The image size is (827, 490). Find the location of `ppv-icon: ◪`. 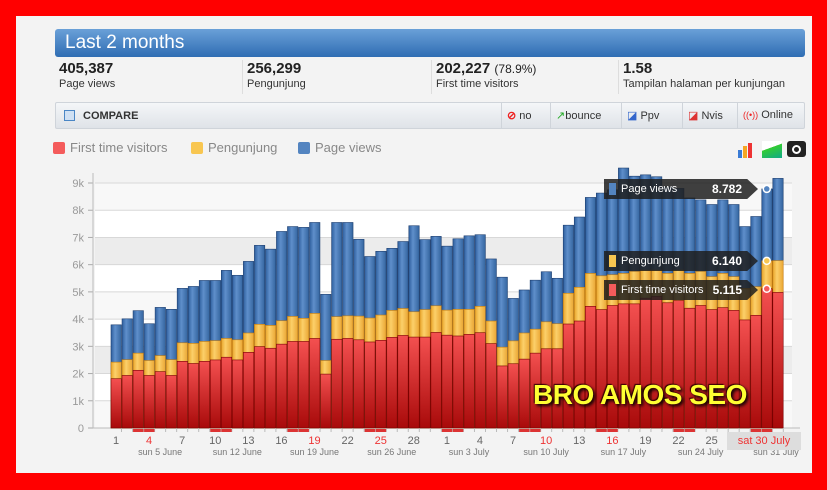

ppv-icon: ◪ is located at coordinates (632, 116).